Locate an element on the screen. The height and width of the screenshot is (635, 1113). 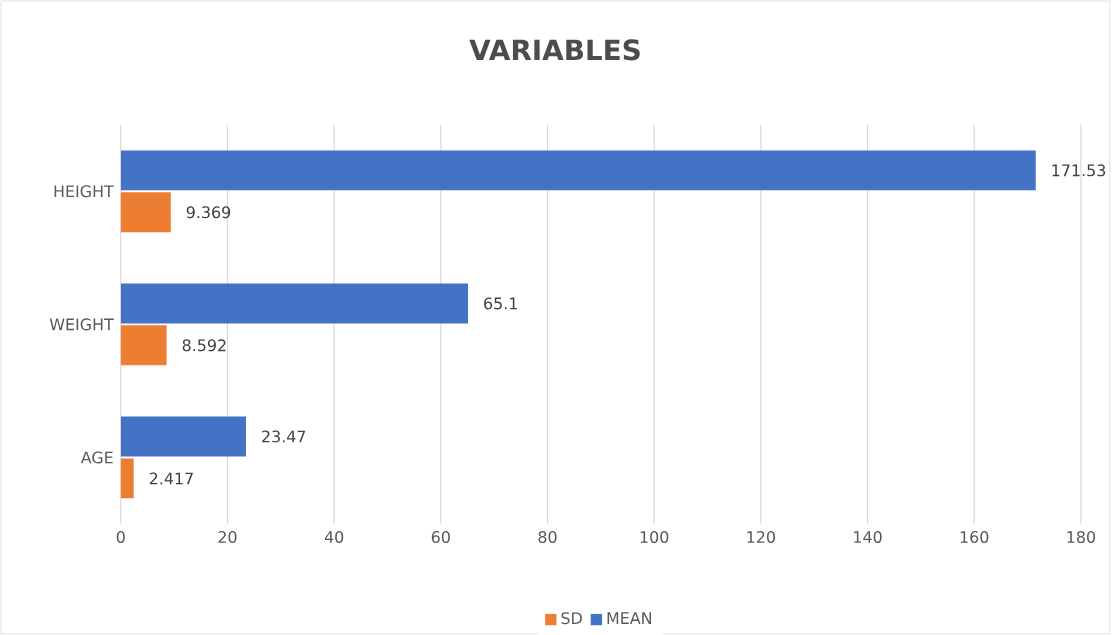
x-tick-label: 60 is located at coordinates (440, 537).